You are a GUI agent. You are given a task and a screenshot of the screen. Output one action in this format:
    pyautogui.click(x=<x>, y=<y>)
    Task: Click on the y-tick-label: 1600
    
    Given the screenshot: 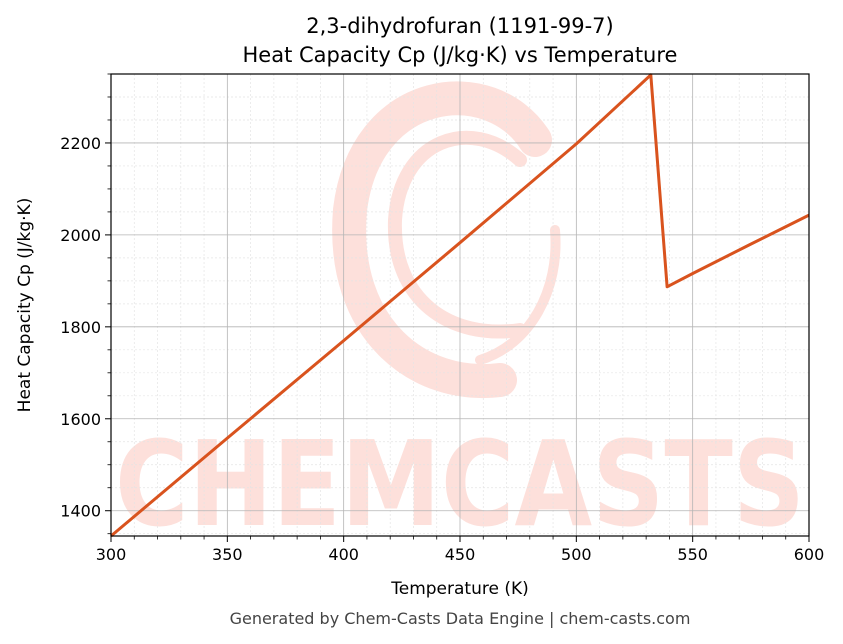 What is the action you would take?
    pyautogui.click(x=80, y=419)
    